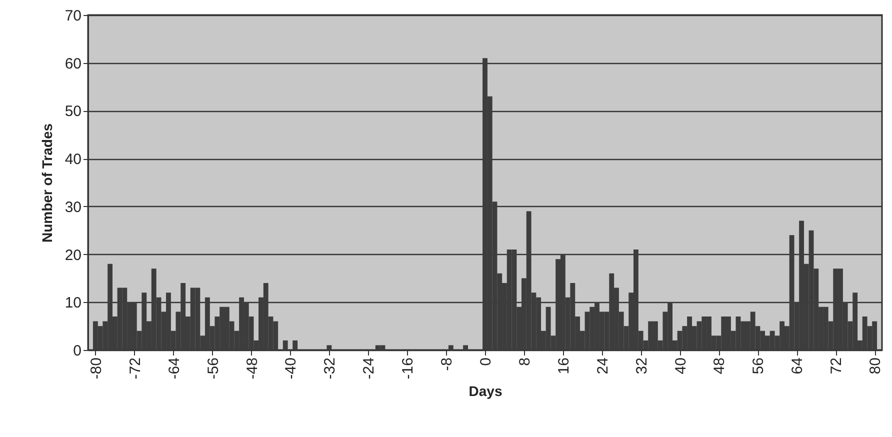 The width and height of the screenshot is (892, 437). Describe the element at coordinates (525, 362) in the screenshot. I see `x-tick-label: 8` at that location.